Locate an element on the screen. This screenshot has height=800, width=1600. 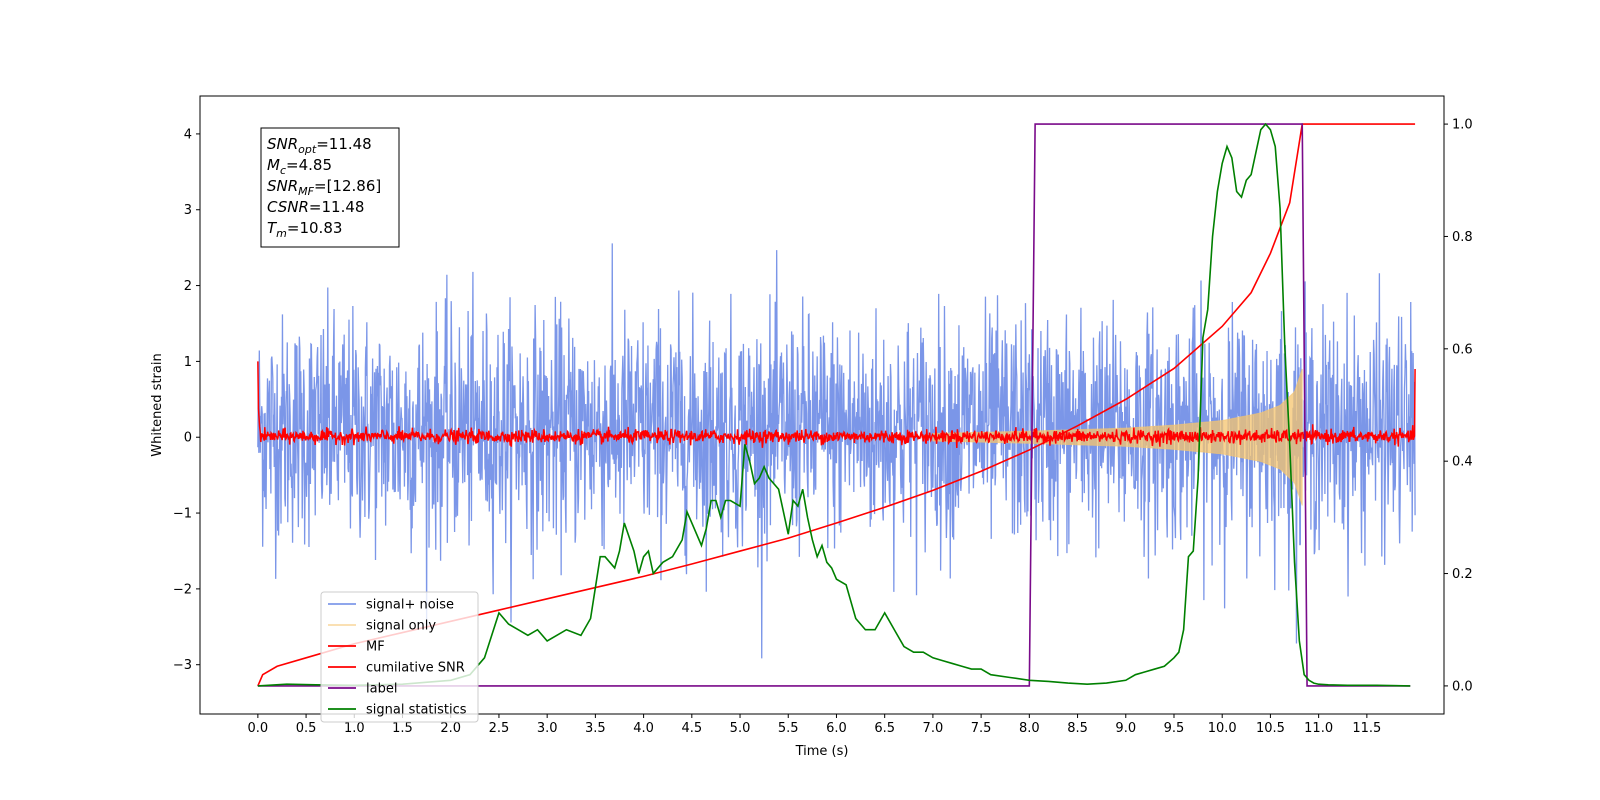
annotation-symbol: CSNR is located at coordinates (288, 207).